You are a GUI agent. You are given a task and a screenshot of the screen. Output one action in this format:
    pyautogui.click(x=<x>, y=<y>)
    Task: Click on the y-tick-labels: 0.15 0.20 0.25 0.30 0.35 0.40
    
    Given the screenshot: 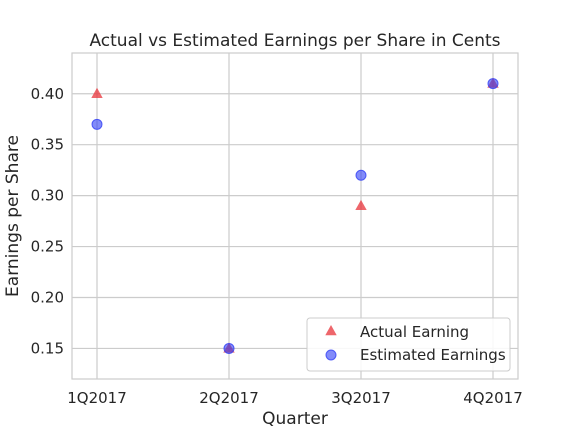 What is the action you would take?
    pyautogui.click(x=47, y=221)
    